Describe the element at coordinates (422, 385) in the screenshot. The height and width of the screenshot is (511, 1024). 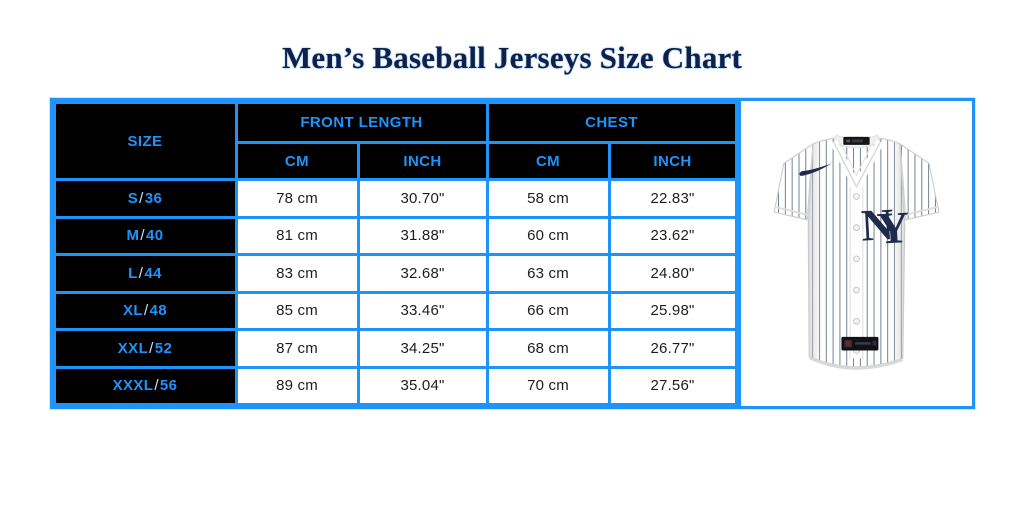
I see `front-length-inch-value: 35.04"` at that location.